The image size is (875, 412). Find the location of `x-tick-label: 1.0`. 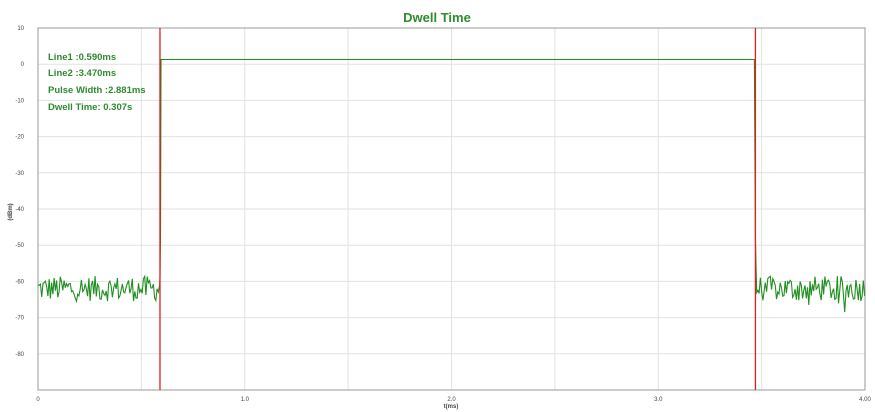

x-tick-label: 1.0 is located at coordinates (245, 400).